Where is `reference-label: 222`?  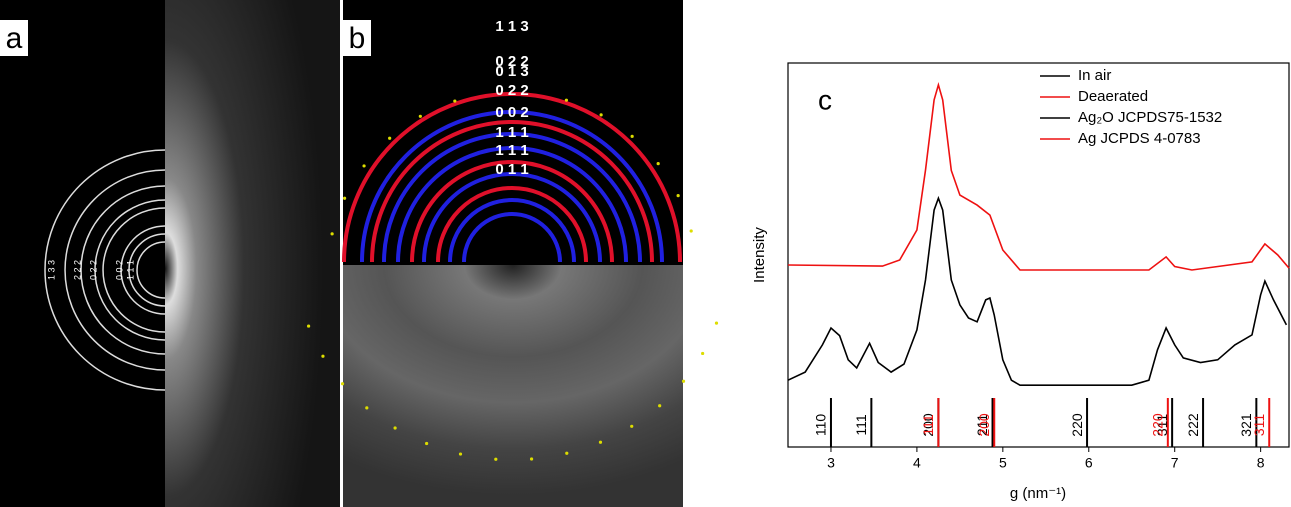 reference-label: 222 is located at coordinates (1193, 425).